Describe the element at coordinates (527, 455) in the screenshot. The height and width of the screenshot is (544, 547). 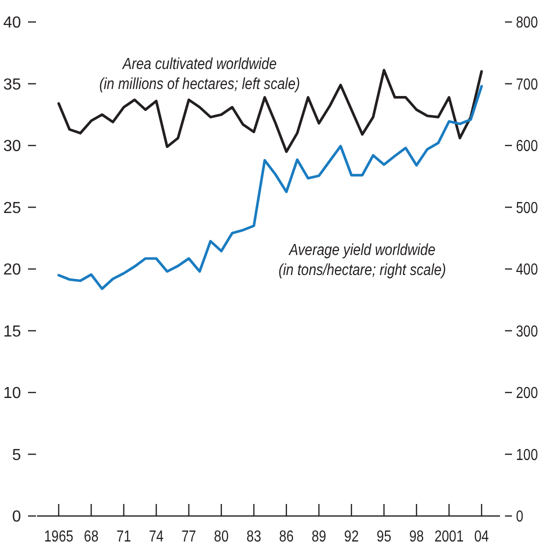
I see `y2-tick-label: 100` at that location.